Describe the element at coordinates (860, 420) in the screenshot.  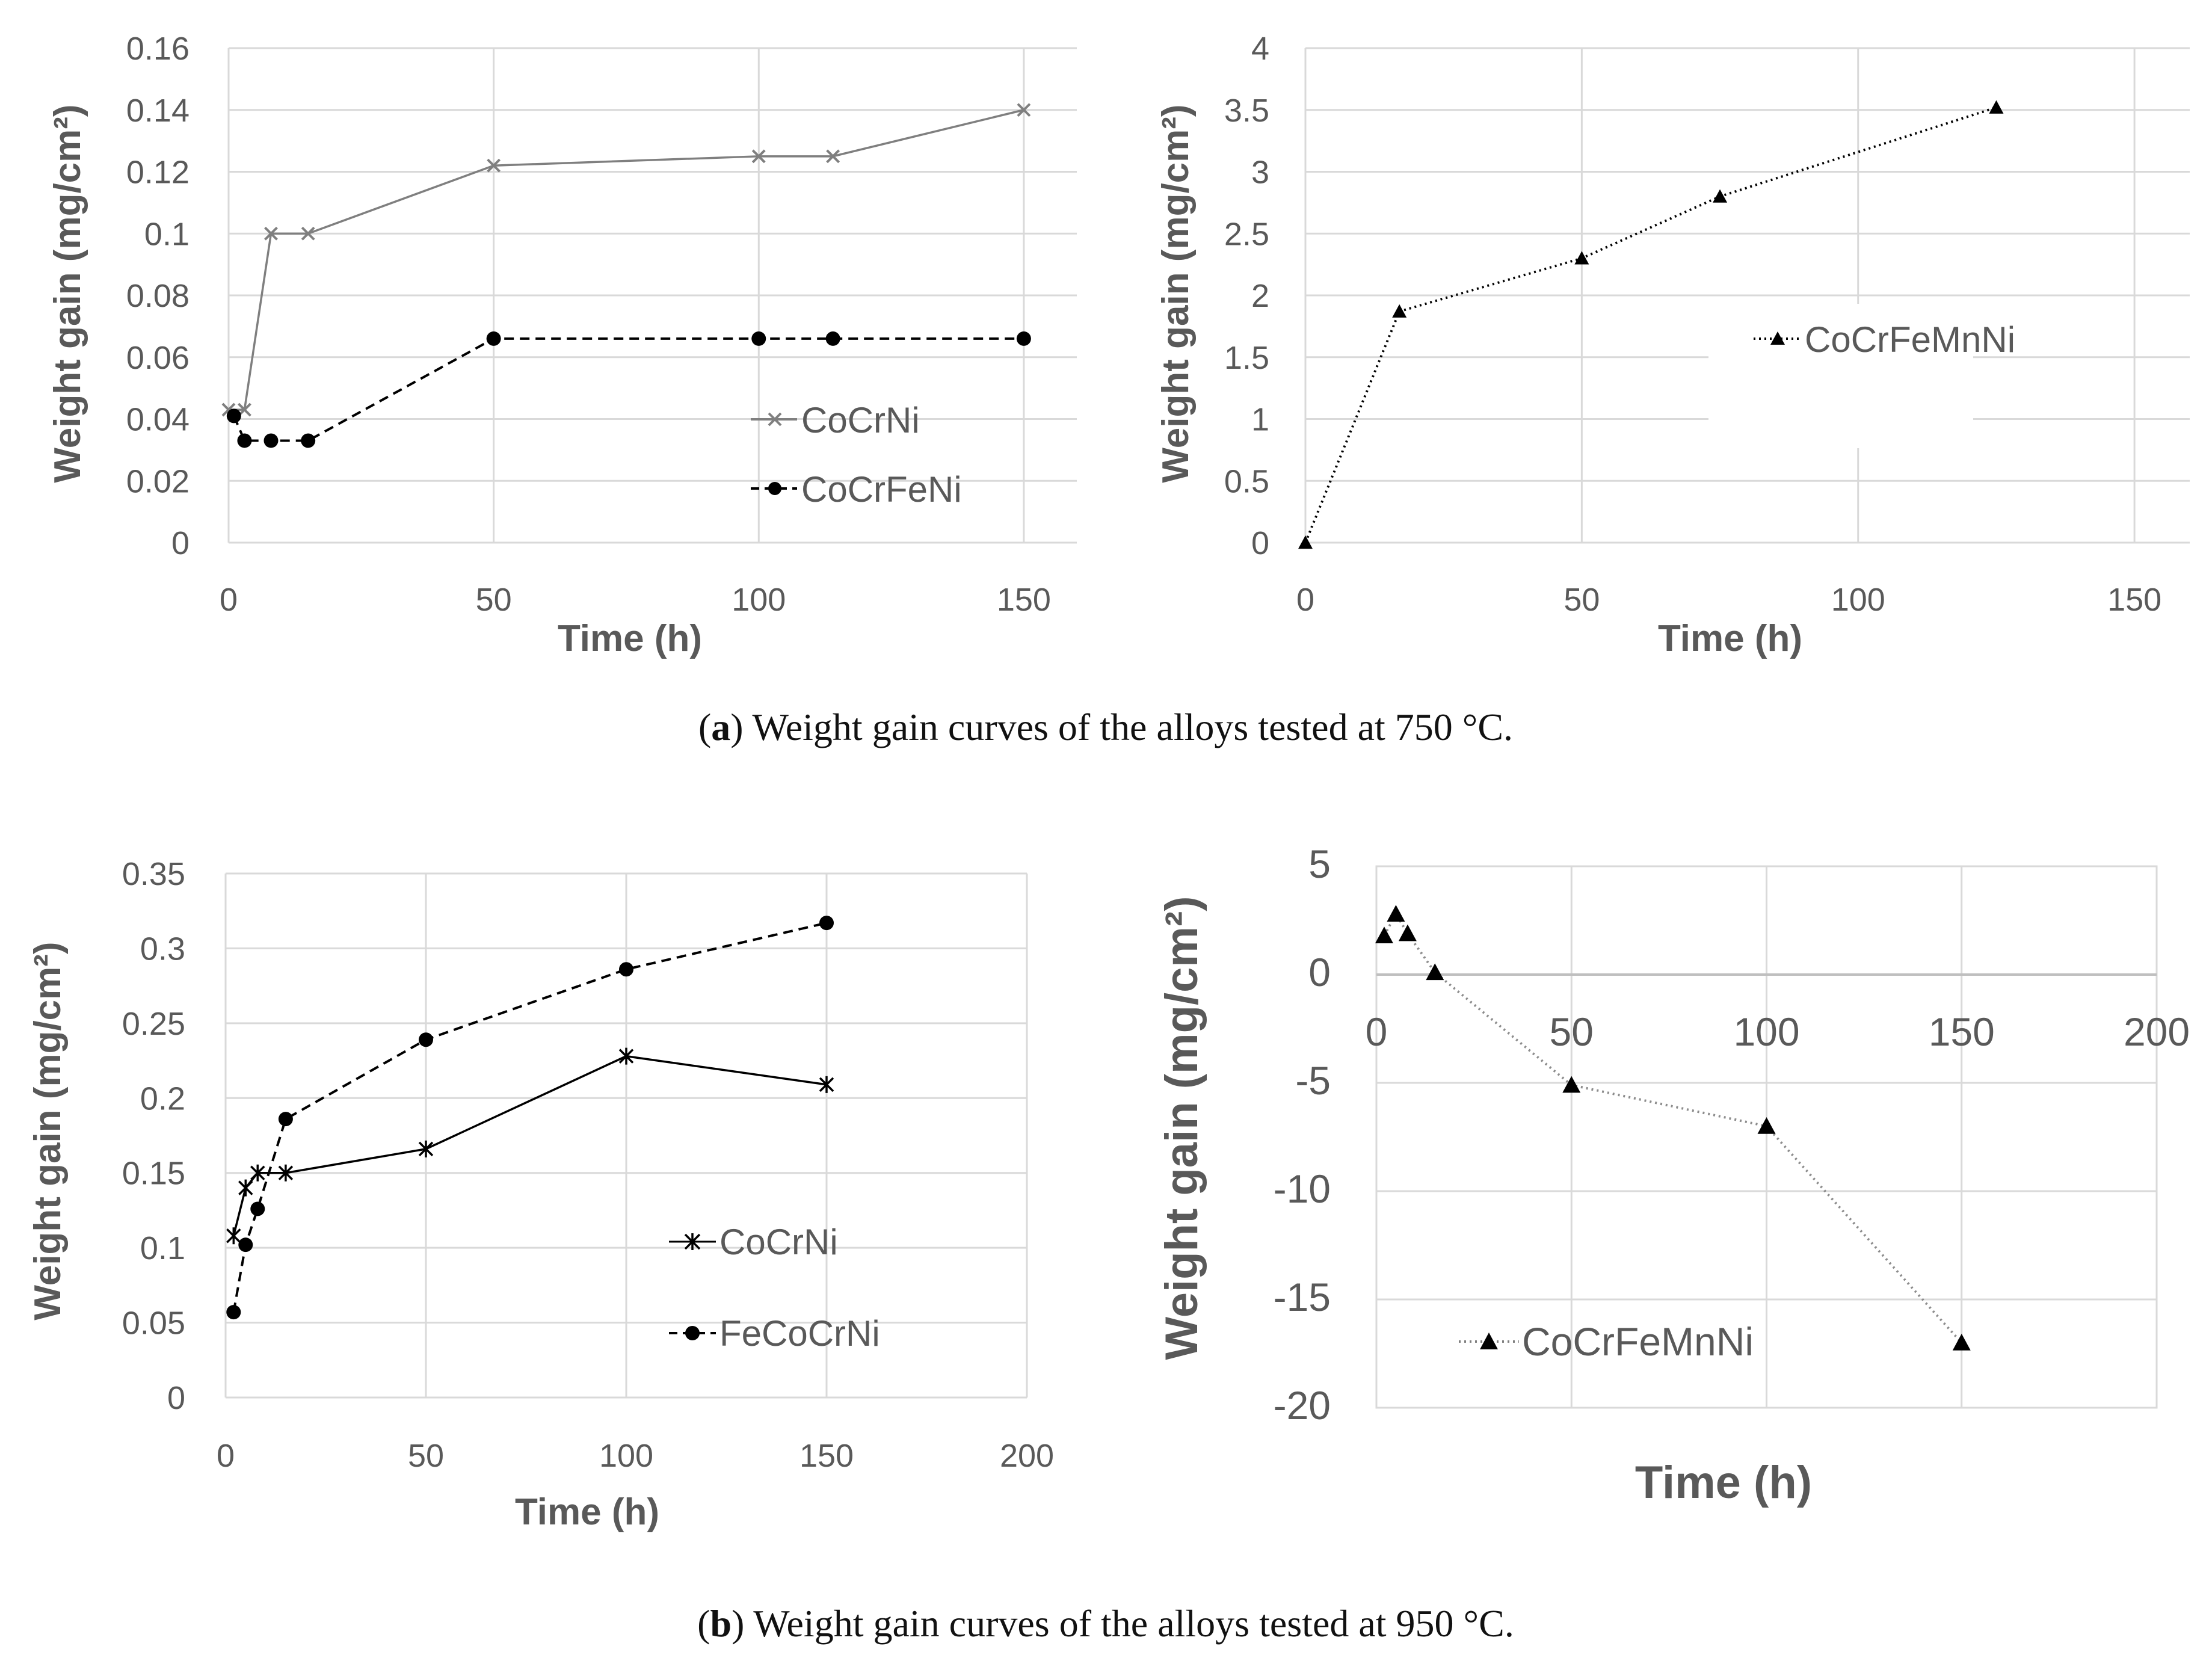
I see `legend-label-cocrni: CoCrNi` at that location.